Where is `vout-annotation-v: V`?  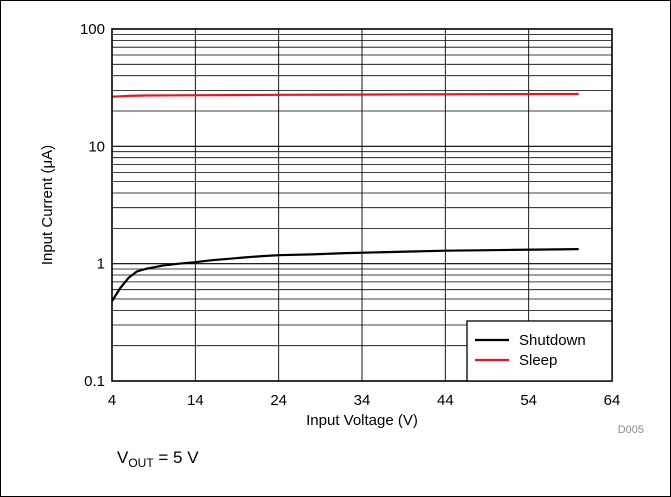
vout-annotation-v: V is located at coordinates (123, 457).